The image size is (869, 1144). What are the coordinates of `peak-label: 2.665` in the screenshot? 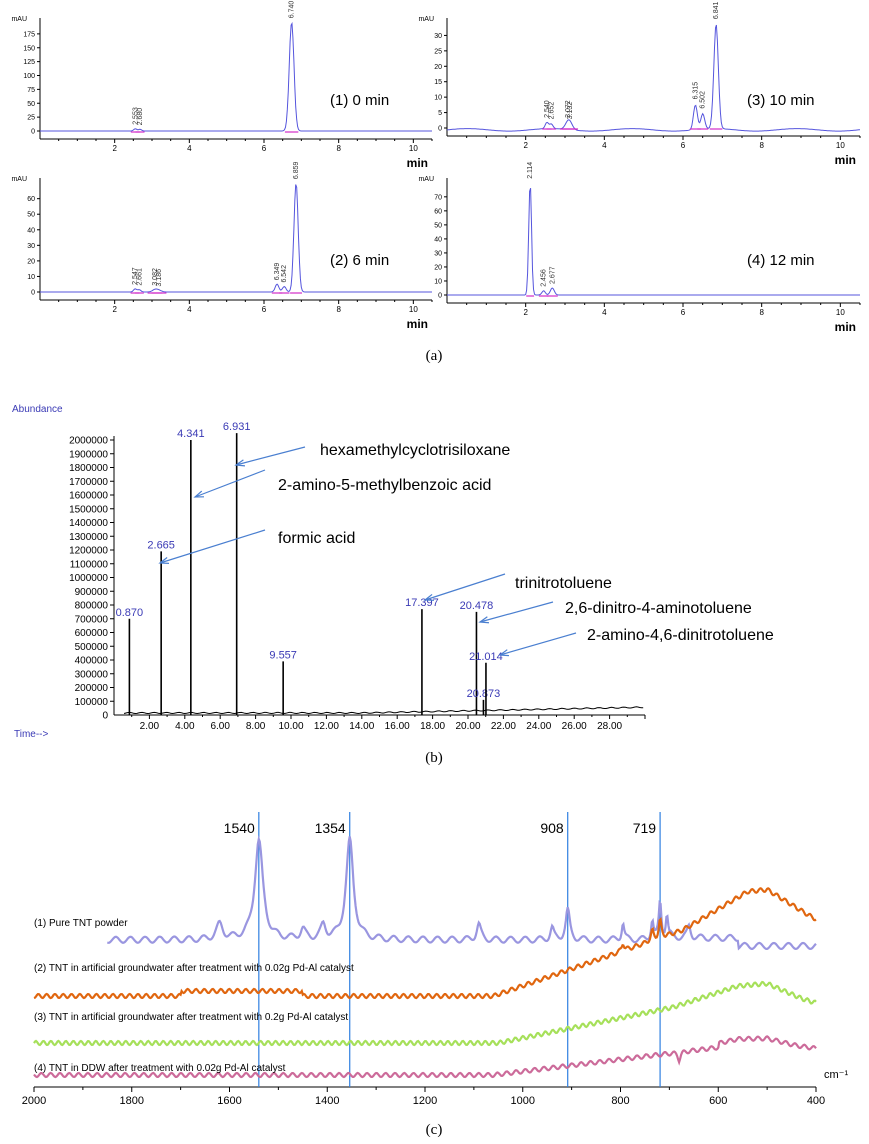 It's located at (161, 545).